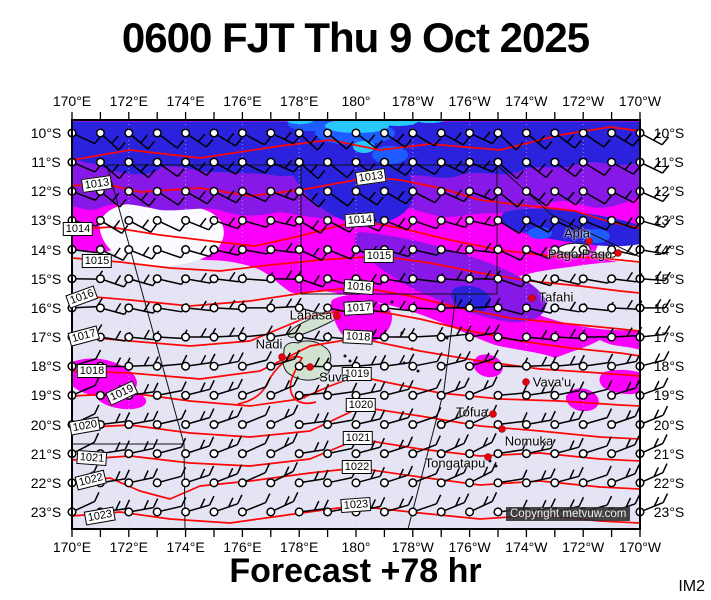  What do you see at coordinates (46, 366) in the screenshot?
I see `lat-label-left: 18°S` at bounding box center [46, 366].